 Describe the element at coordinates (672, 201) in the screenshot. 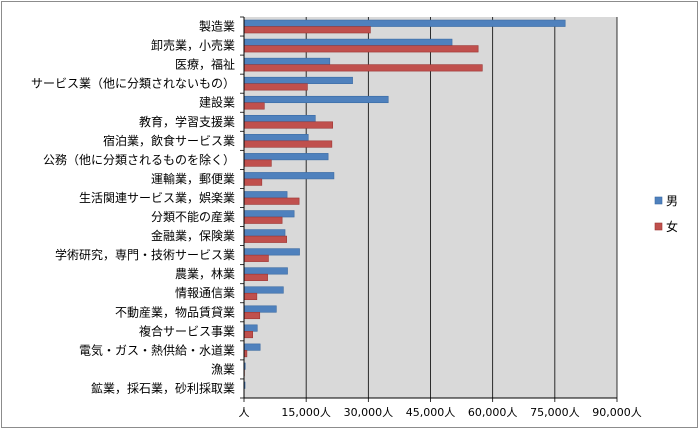

I see `legend-label: 男` at that location.